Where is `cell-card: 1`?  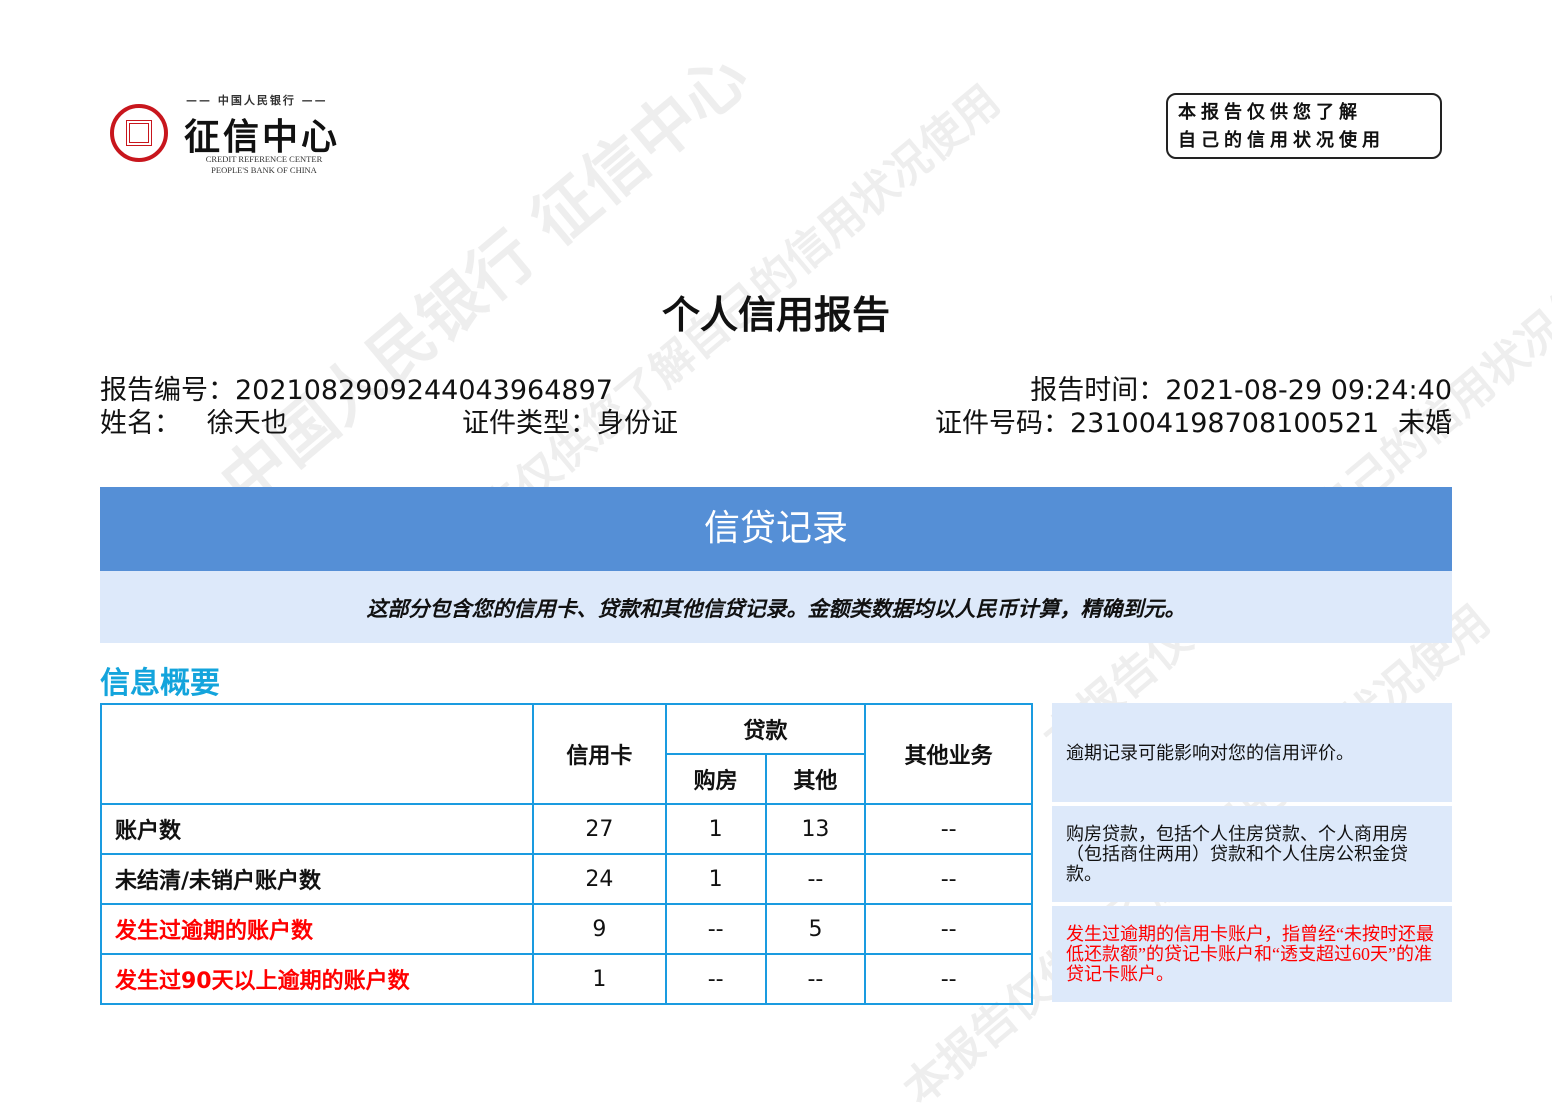 cell-card: 1 is located at coordinates (599, 979).